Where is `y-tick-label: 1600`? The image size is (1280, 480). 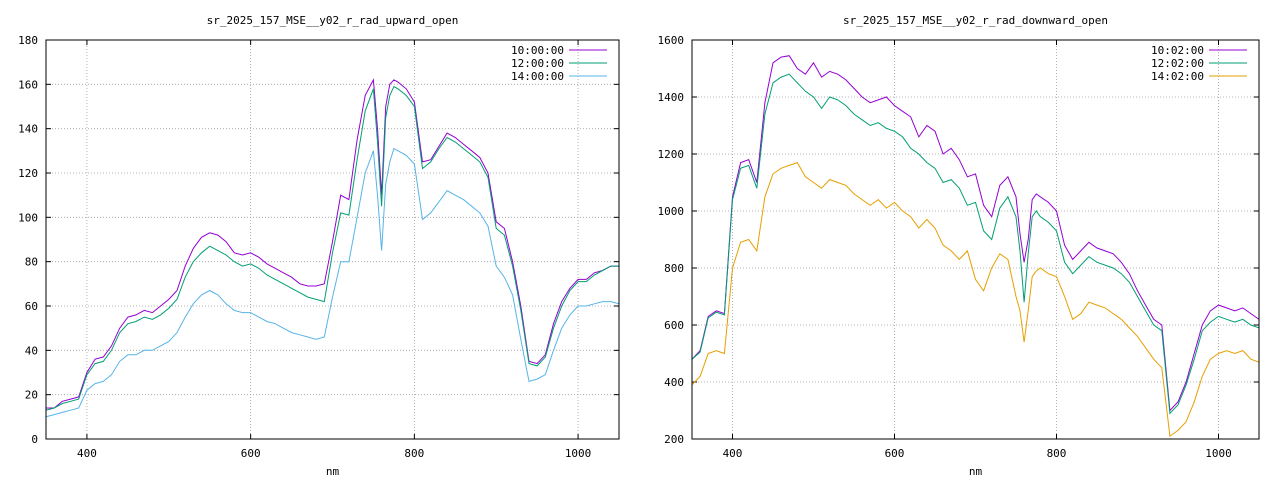
y-tick-label: 1600 is located at coordinates (671, 40).